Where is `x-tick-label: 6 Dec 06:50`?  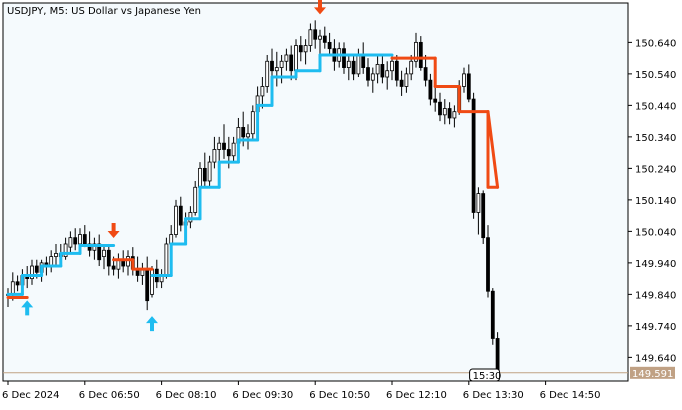 x-tick-label: 6 Dec 06:50 is located at coordinates (109, 395).